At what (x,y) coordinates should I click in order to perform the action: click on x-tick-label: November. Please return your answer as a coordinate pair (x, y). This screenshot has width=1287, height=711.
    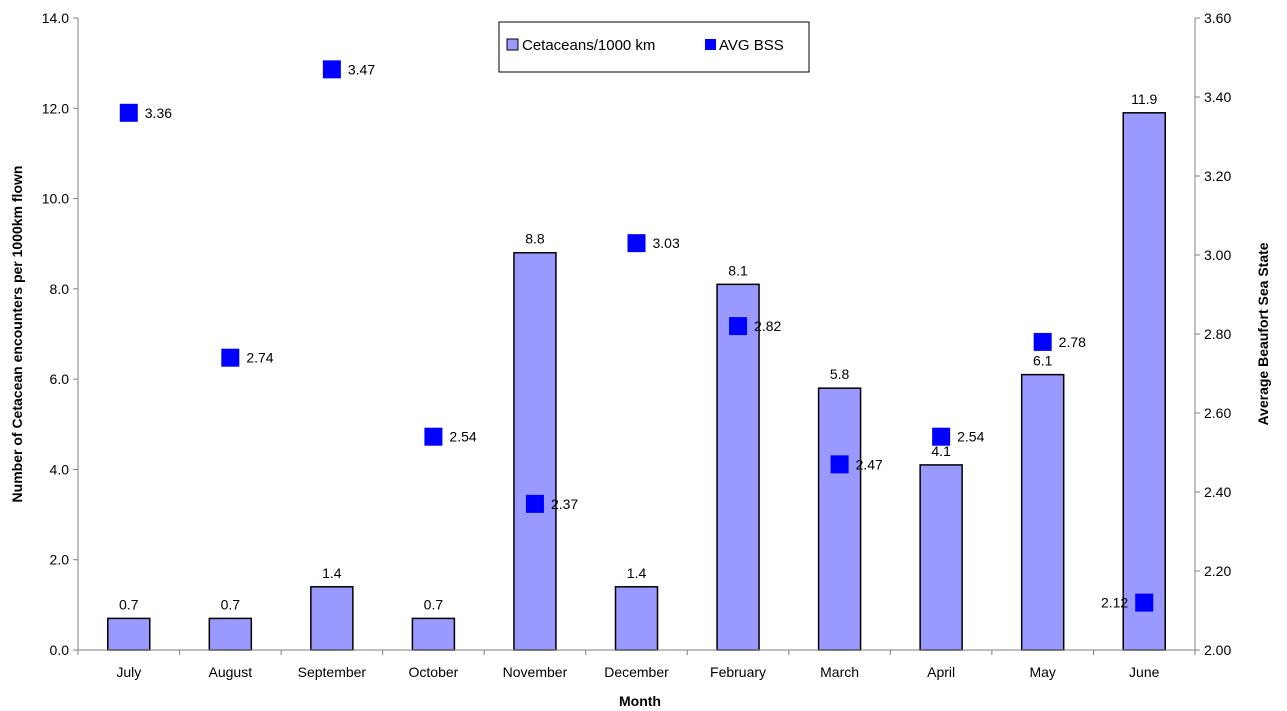
    Looking at the image, I should click on (535, 672).